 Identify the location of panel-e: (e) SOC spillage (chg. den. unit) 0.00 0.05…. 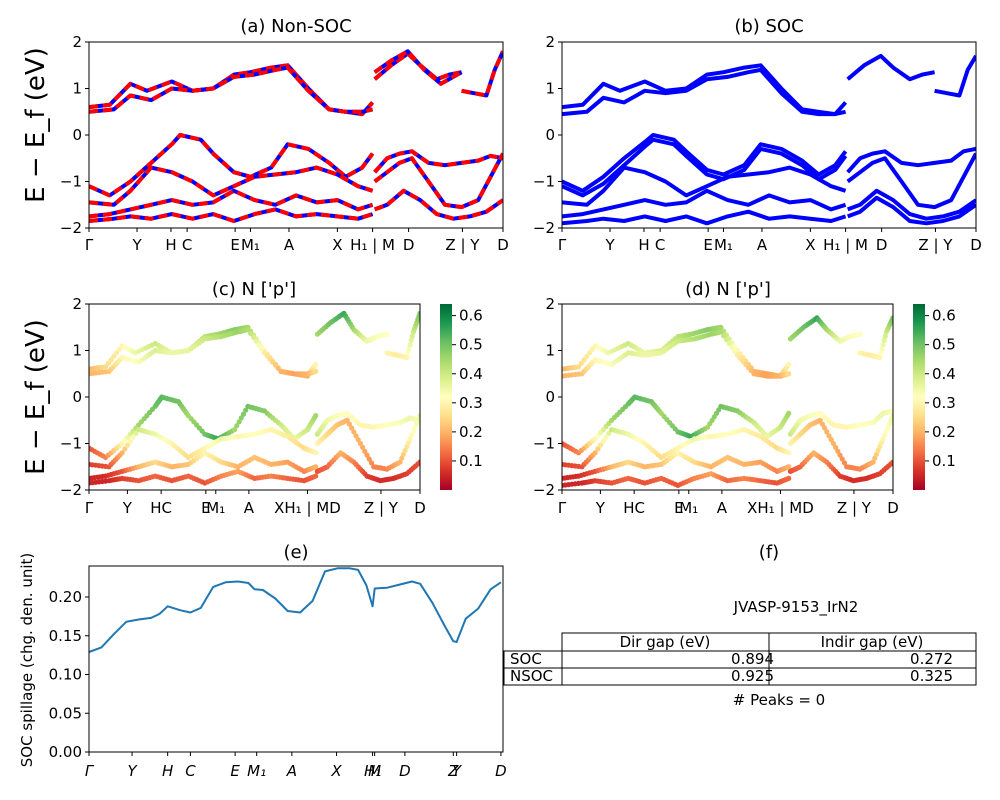
(262, 661).